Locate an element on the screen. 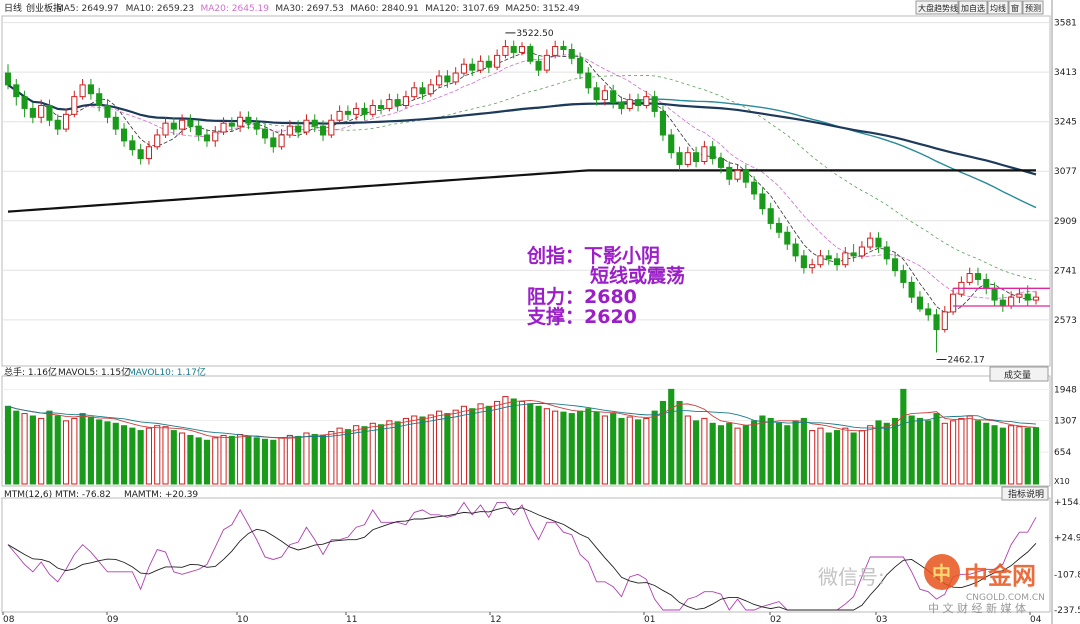  ma250-line is located at coordinates (521, 191).